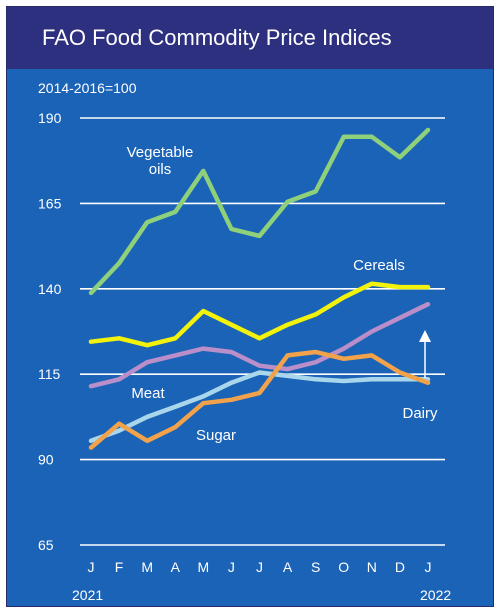 The image size is (500, 613). Describe the element at coordinates (87, 595) in the screenshot. I see `year-label-start: 2021` at that location.